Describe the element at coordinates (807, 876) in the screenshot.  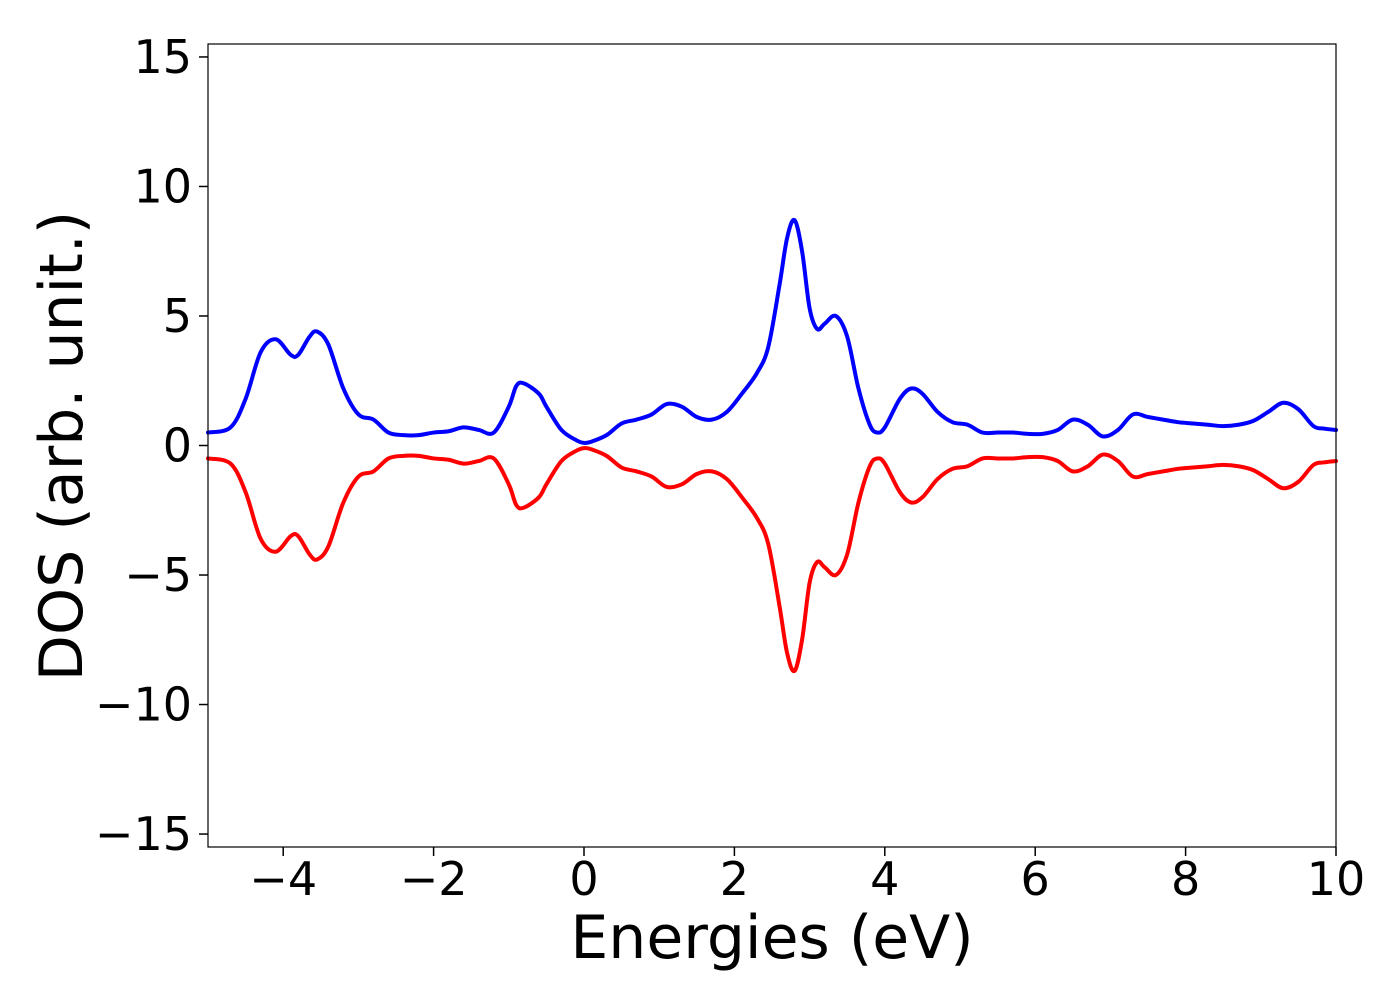
I see `x-ticks: −4 −2 0 2 4 6 8 10` at that location.